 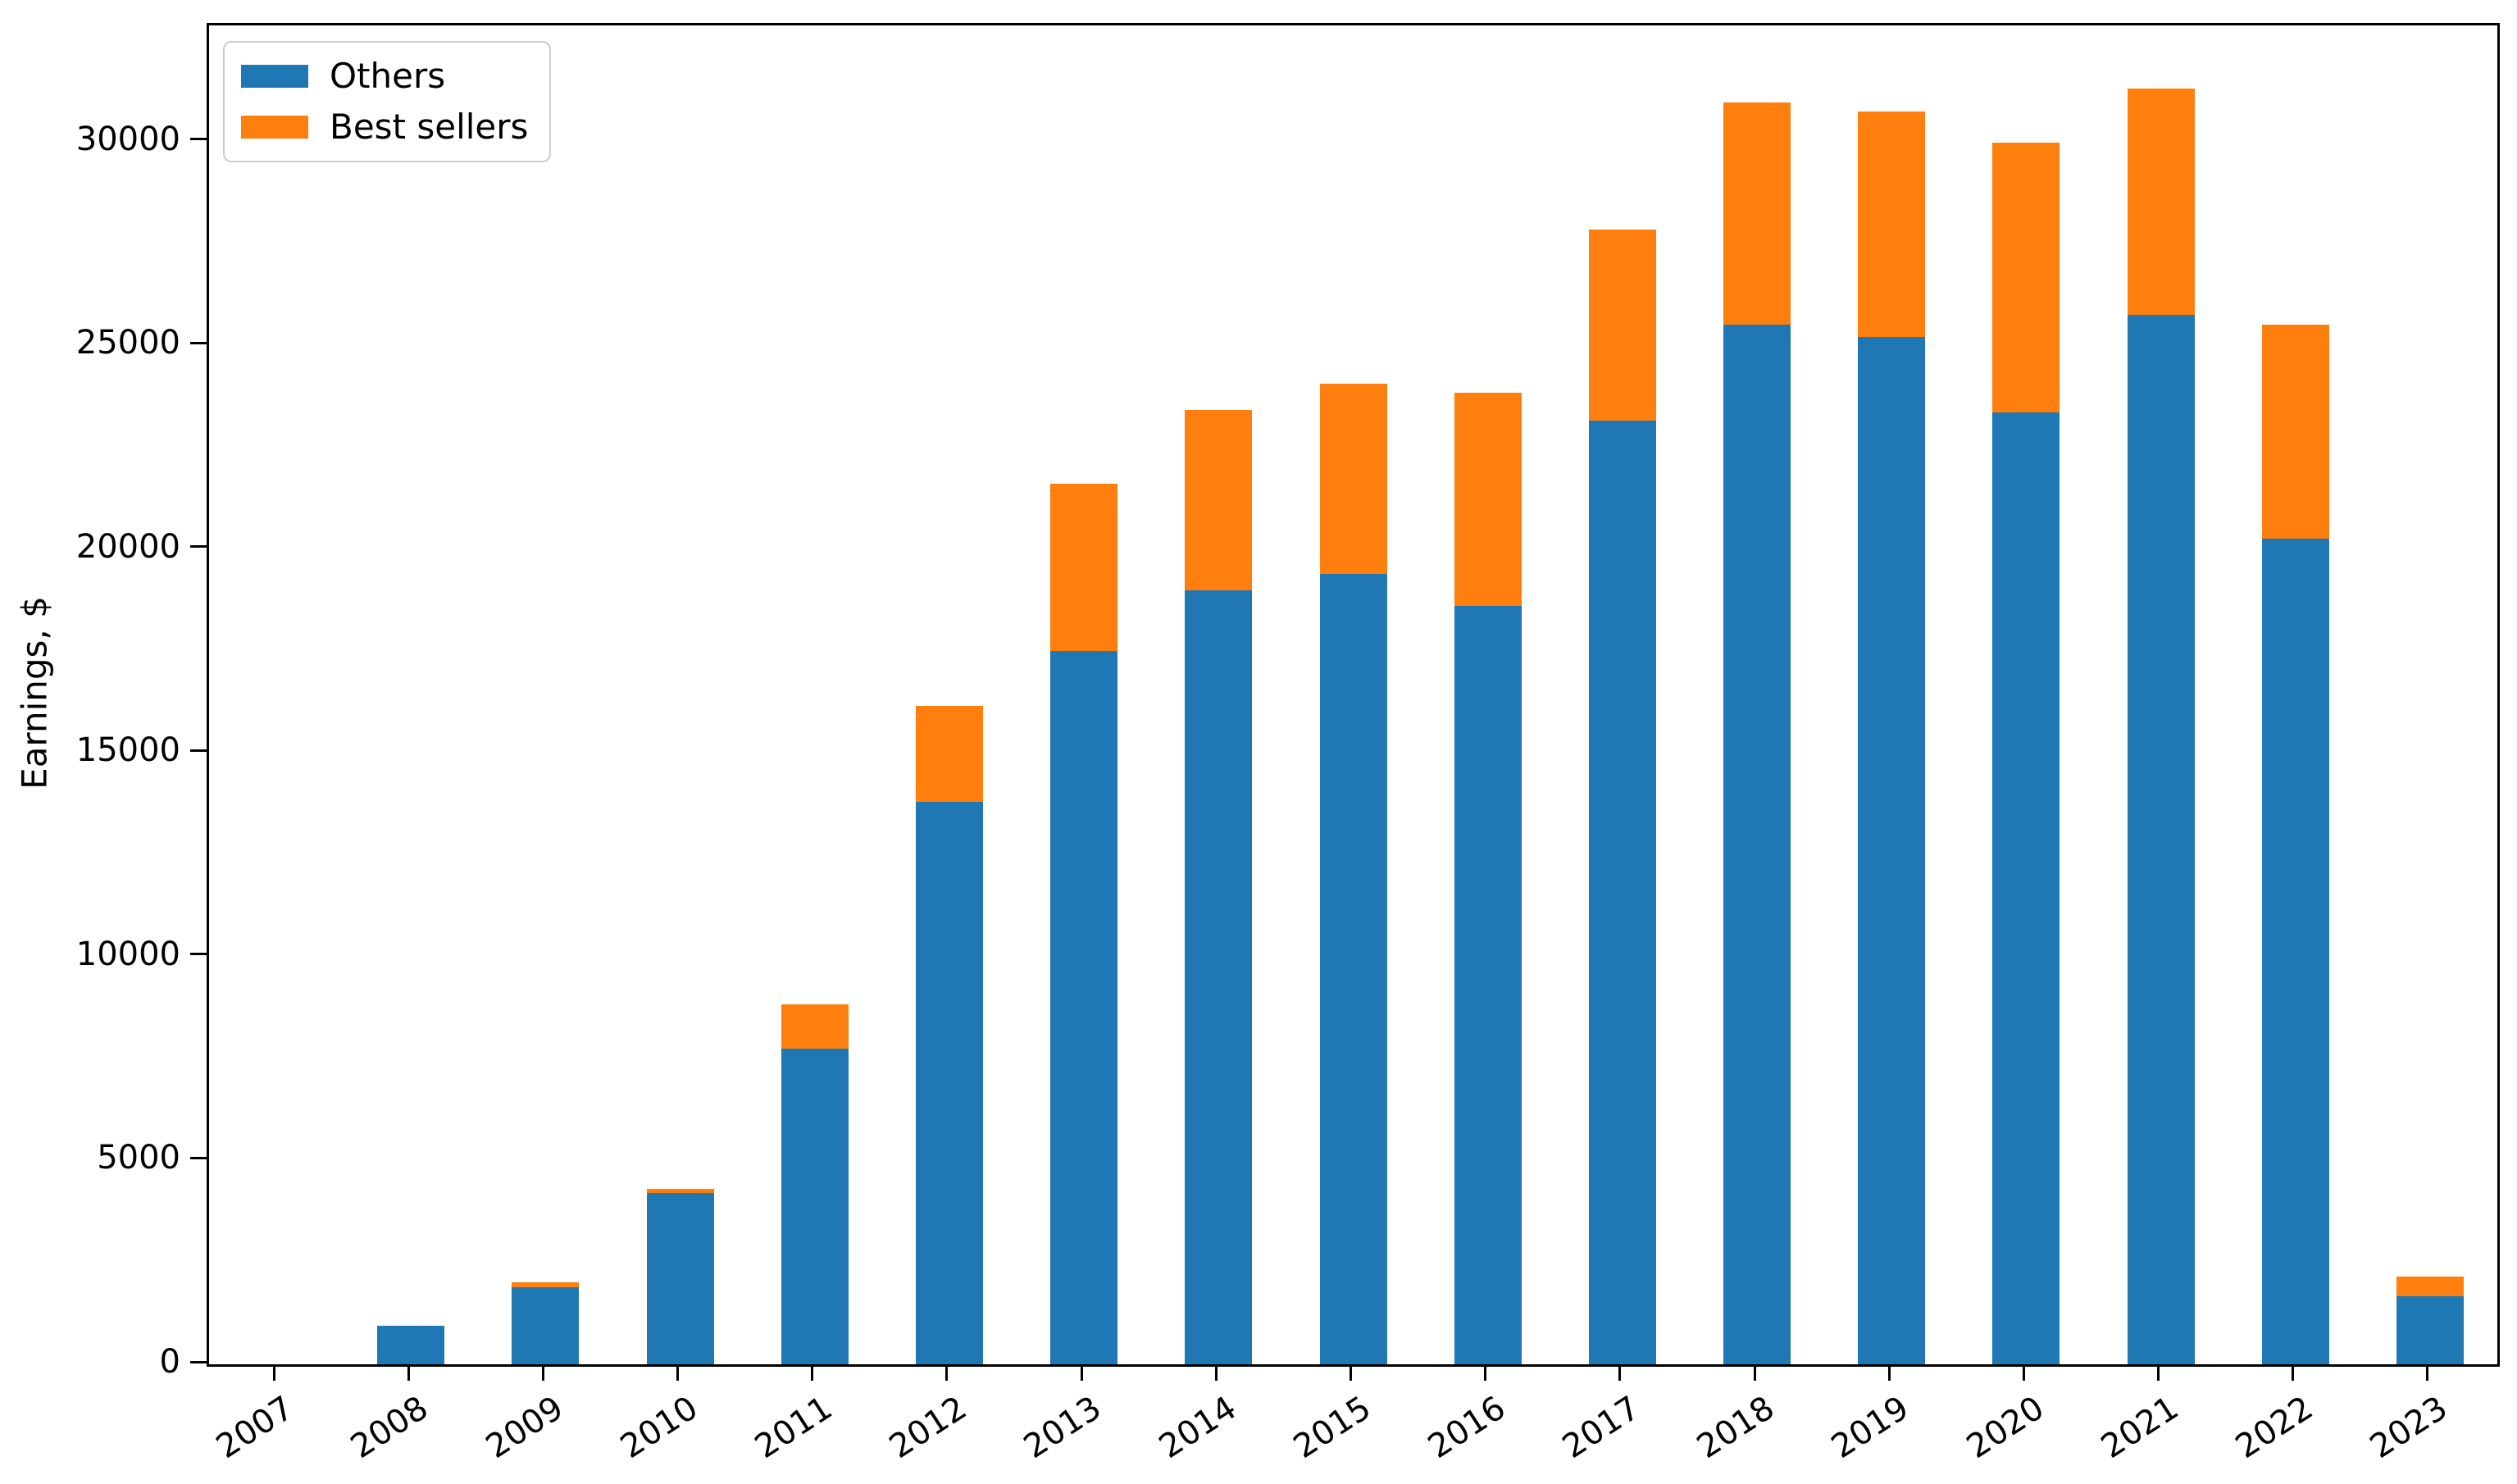 What do you see at coordinates (680, 1278) in the screenshot?
I see `bar-segment-others-2010` at bounding box center [680, 1278].